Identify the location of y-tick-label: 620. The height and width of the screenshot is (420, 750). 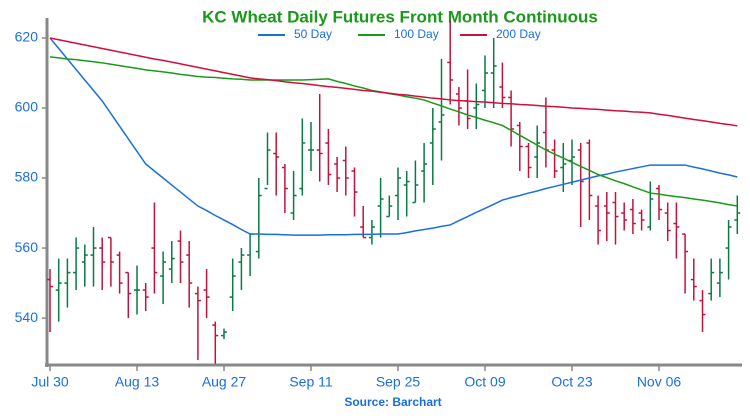
(27, 37).